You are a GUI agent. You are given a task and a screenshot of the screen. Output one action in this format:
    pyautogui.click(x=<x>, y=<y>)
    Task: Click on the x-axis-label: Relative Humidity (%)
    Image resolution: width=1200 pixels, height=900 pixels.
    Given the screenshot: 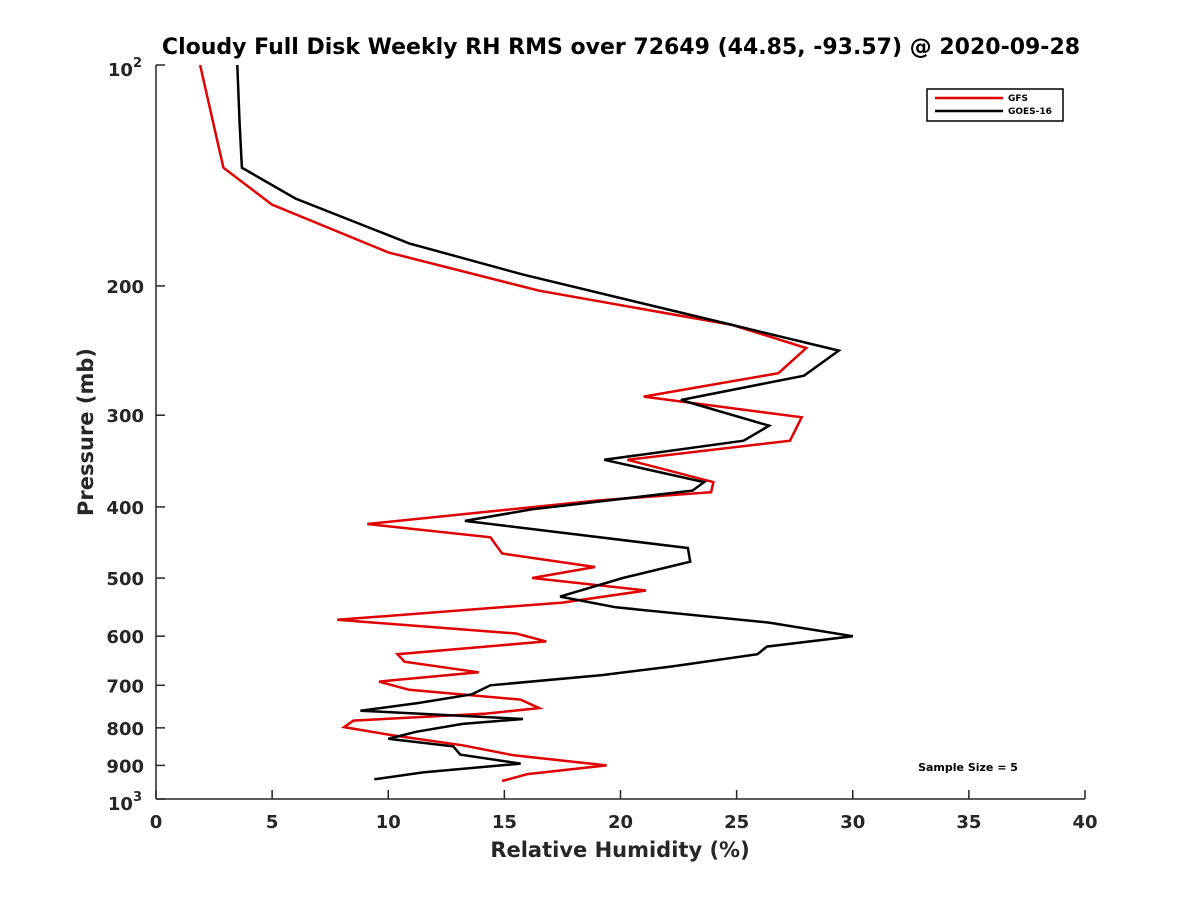 What is the action you would take?
    pyautogui.click(x=619, y=850)
    